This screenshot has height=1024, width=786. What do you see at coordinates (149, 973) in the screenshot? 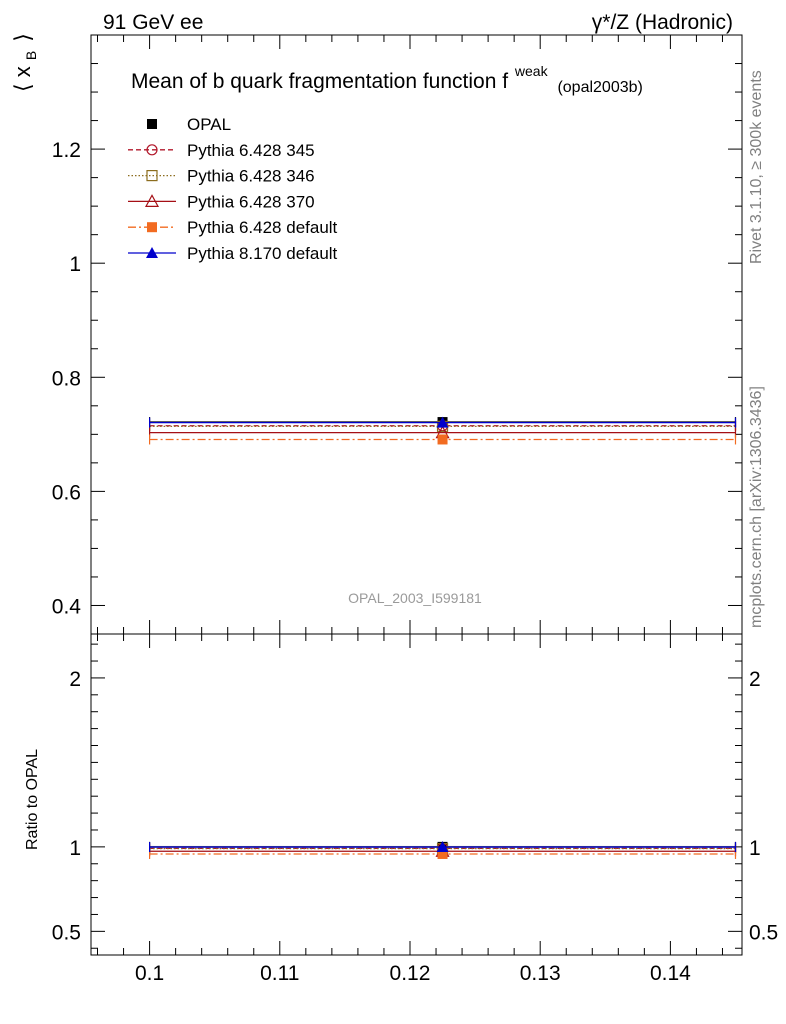
I see `xtick-label: 0.1` at bounding box center [149, 973].